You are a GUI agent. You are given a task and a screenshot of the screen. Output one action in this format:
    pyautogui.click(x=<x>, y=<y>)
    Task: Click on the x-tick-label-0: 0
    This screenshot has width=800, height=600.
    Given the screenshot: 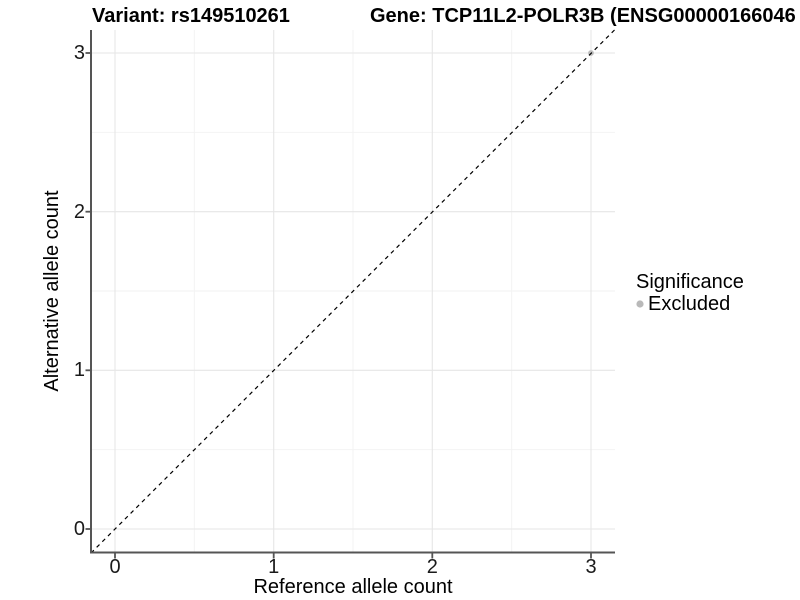 What is the action you would take?
    pyautogui.click(x=115, y=567)
    